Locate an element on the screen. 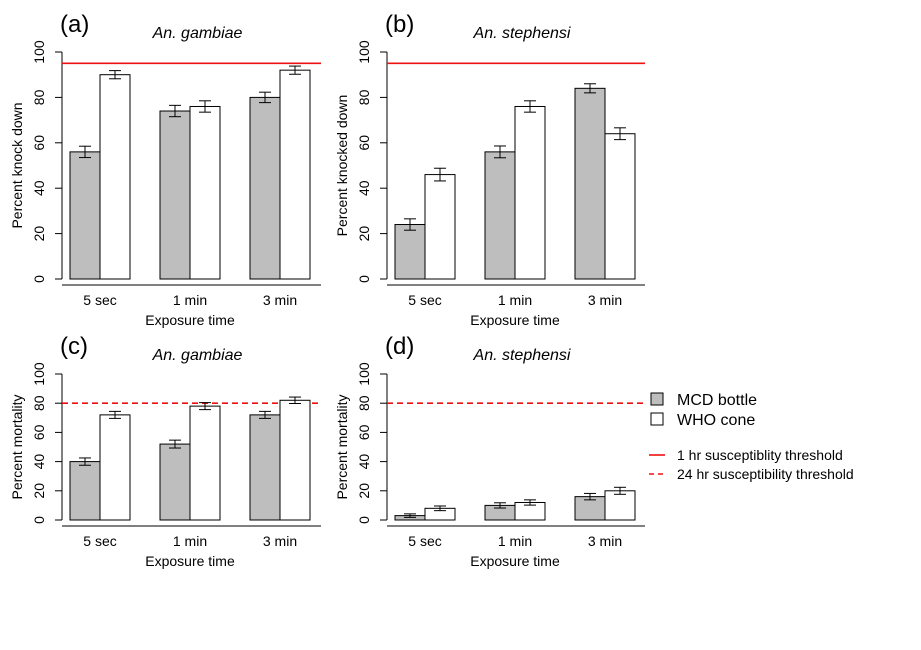 The width and height of the screenshot is (921, 650). legend-label-24hr: 24 hr susceptibility threshold is located at coordinates (765, 474).